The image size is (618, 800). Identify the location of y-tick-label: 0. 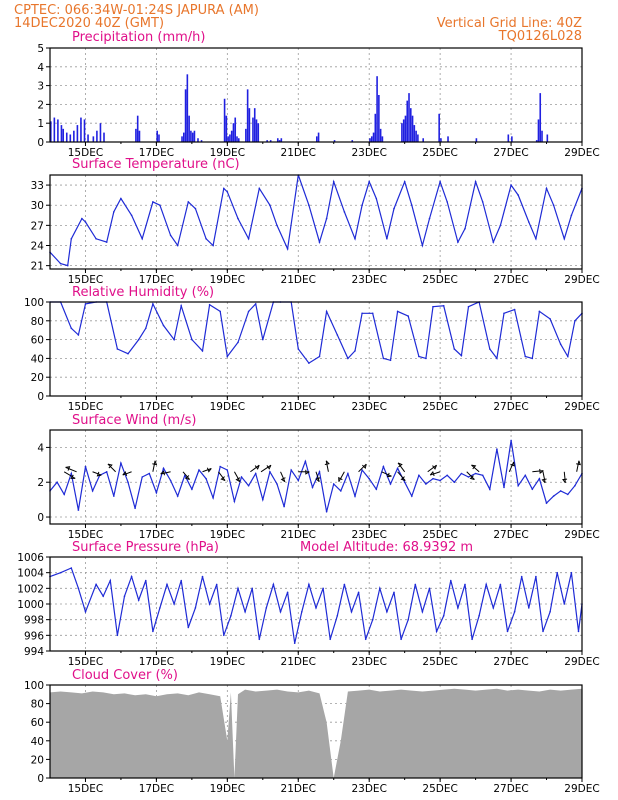
(40, 779).